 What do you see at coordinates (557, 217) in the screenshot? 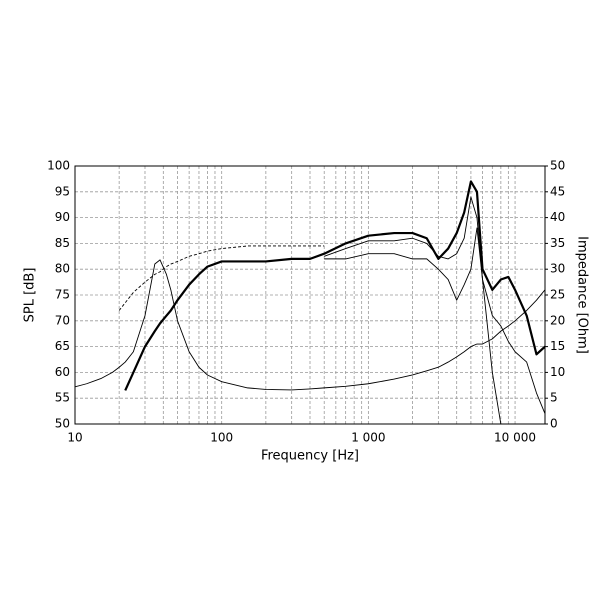
I see `y2-tick-label: 40` at bounding box center [557, 217].